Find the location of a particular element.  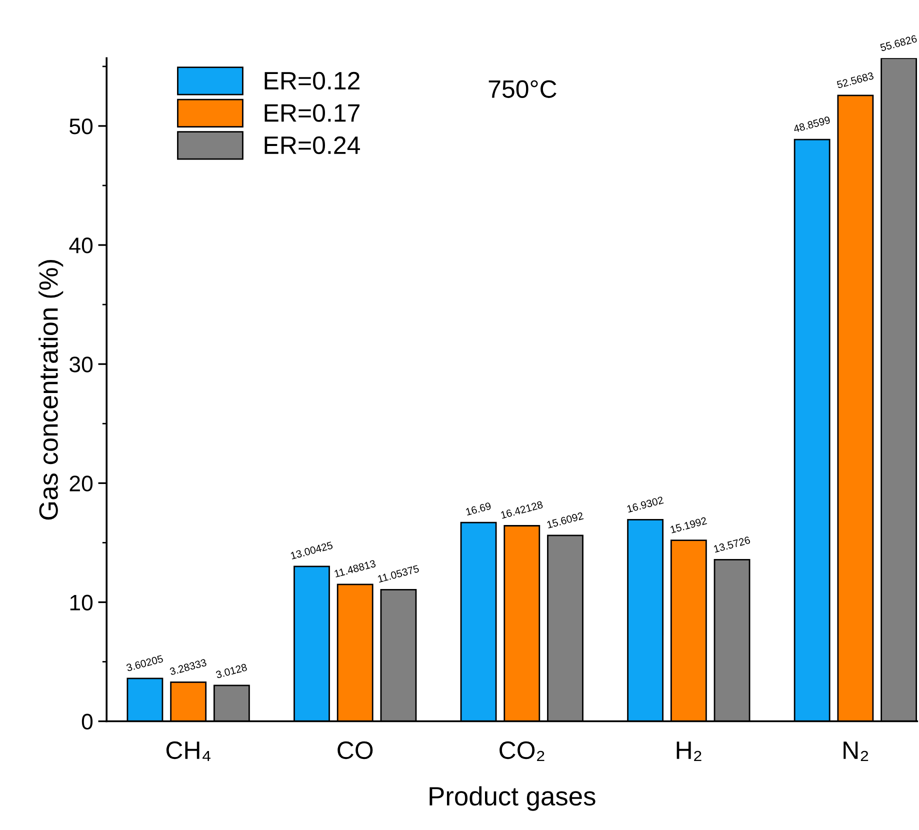

data-label: 11.05375 is located at coordinates (398, 573).